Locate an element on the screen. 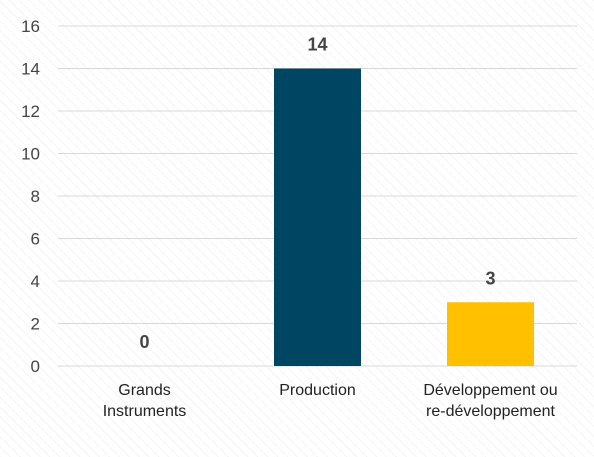  y-tick-label: 2 is located at coordinates (35, 324).